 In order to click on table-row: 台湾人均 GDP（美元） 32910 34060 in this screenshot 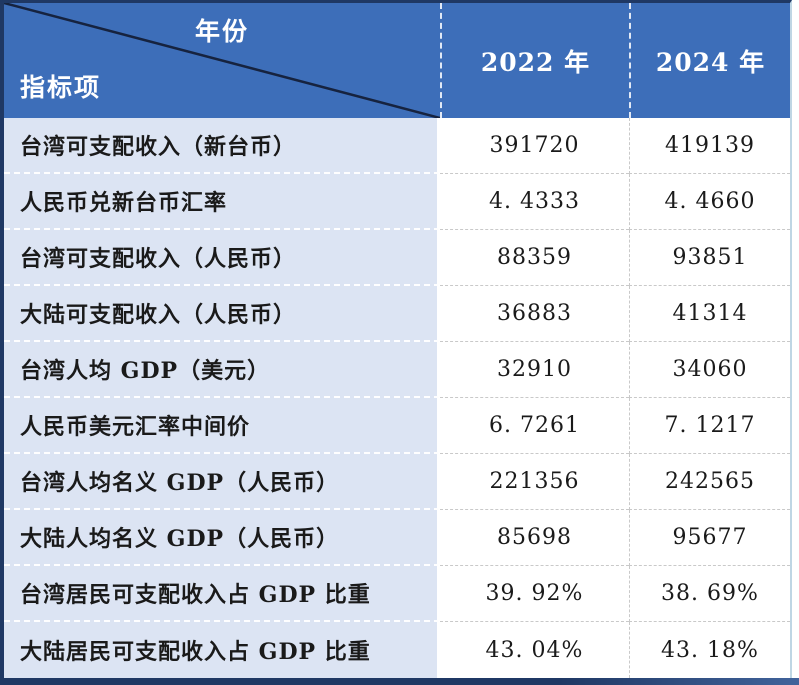, I will do `click(397, 370)`.